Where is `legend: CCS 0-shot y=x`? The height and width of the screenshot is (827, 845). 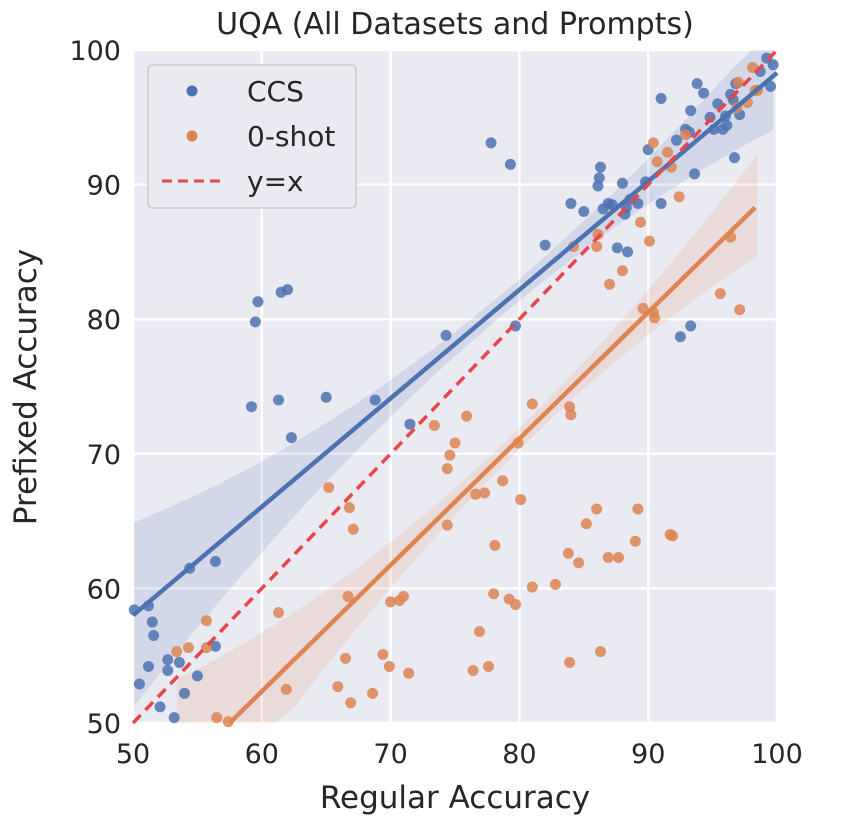 legend: CCS 0-shot y=x is located at coordinates (252, 136).